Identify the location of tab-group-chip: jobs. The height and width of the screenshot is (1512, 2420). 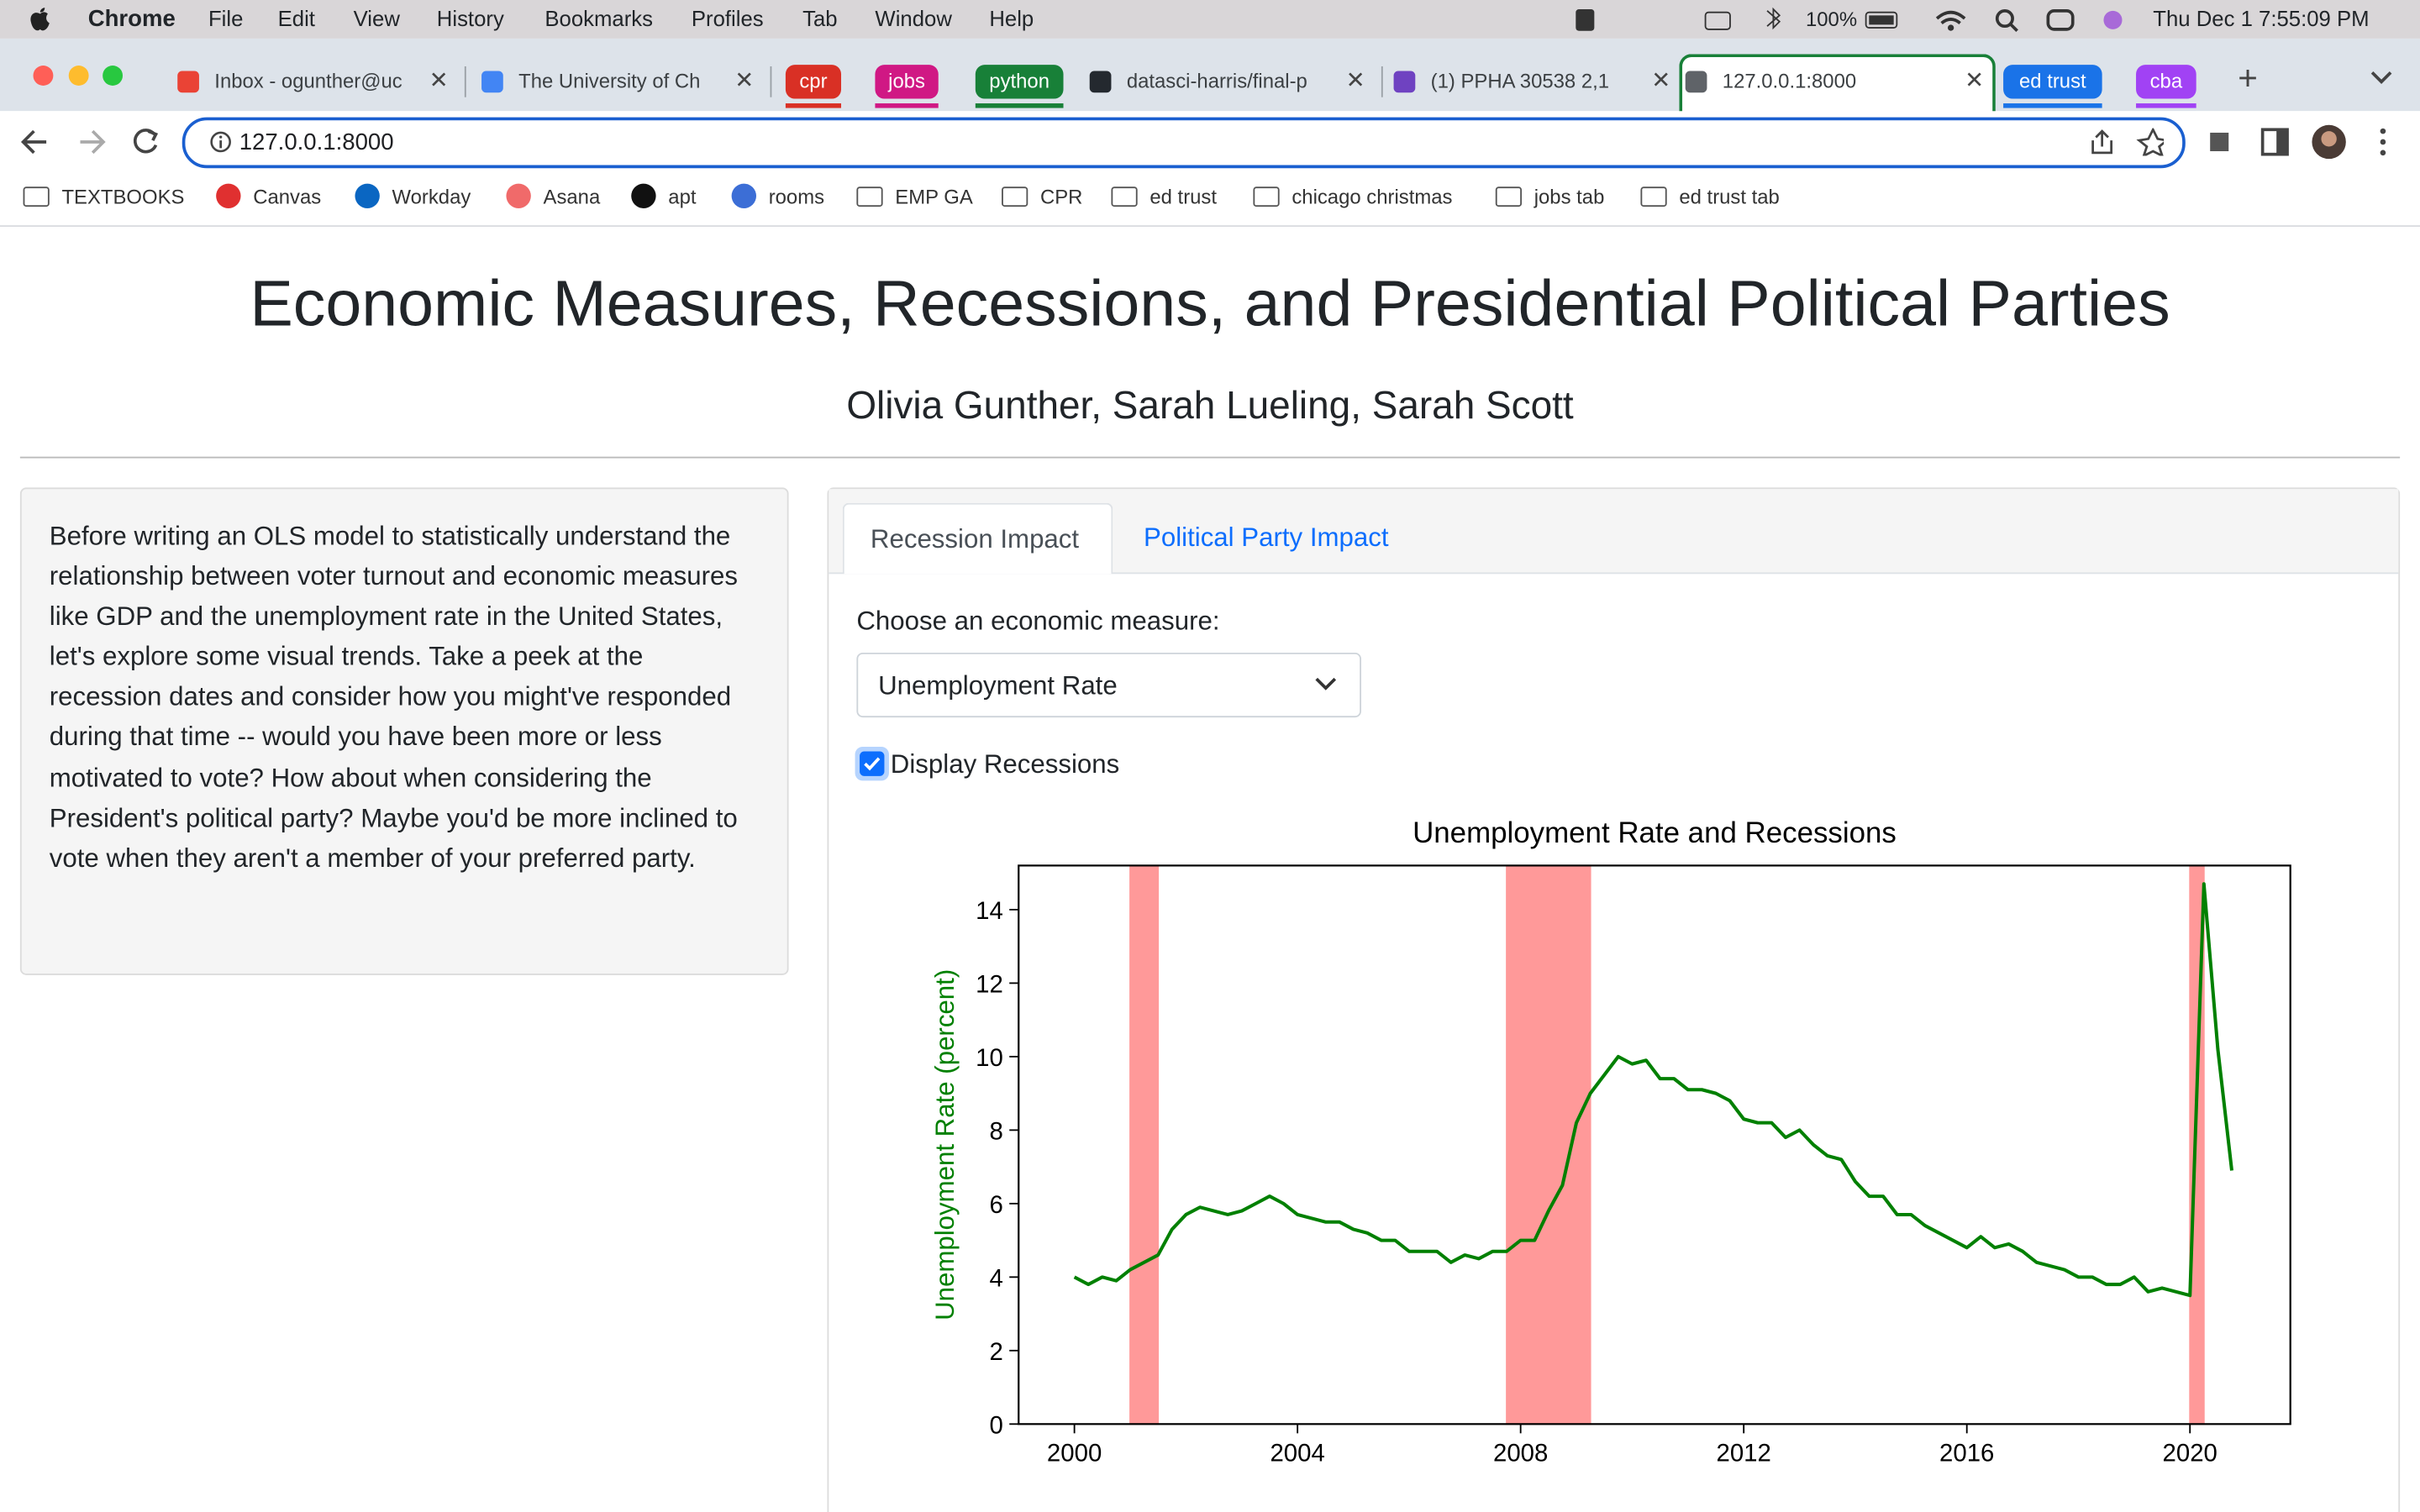
(907, 82).